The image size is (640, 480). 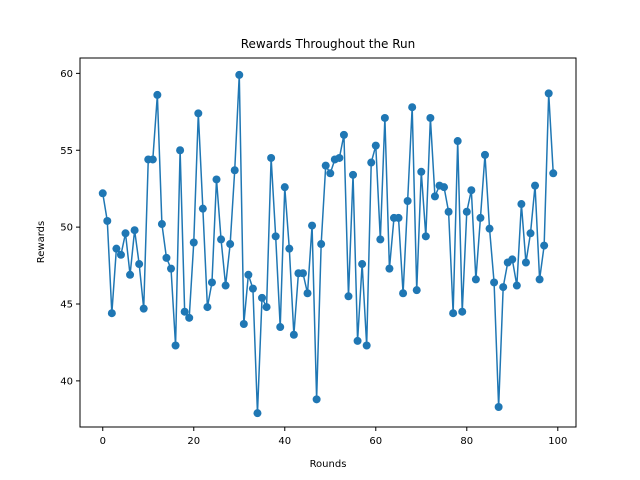 I want to click on x-tick-label: 40, so click(x=284, y=441).